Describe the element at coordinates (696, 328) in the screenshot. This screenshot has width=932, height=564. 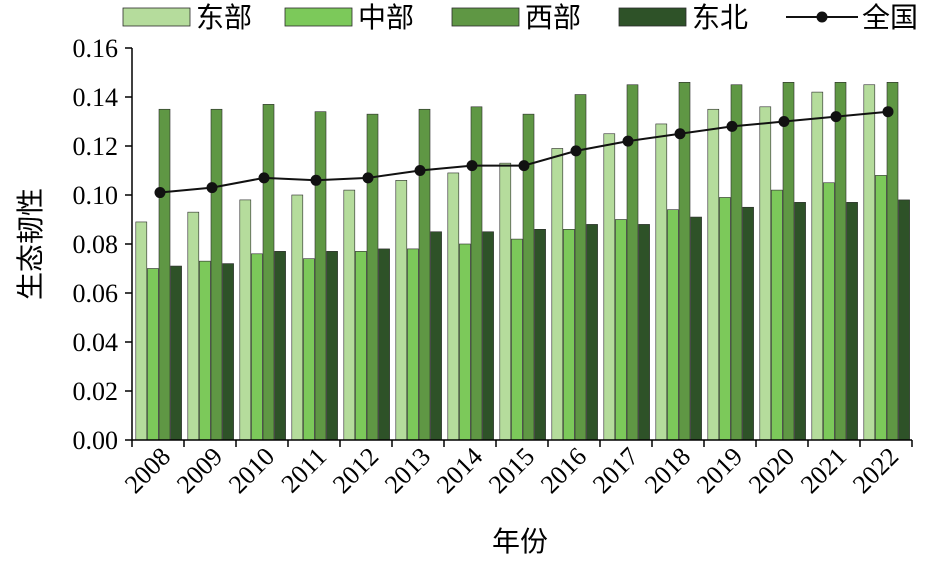
I see `bar-东北-2018` at that location.